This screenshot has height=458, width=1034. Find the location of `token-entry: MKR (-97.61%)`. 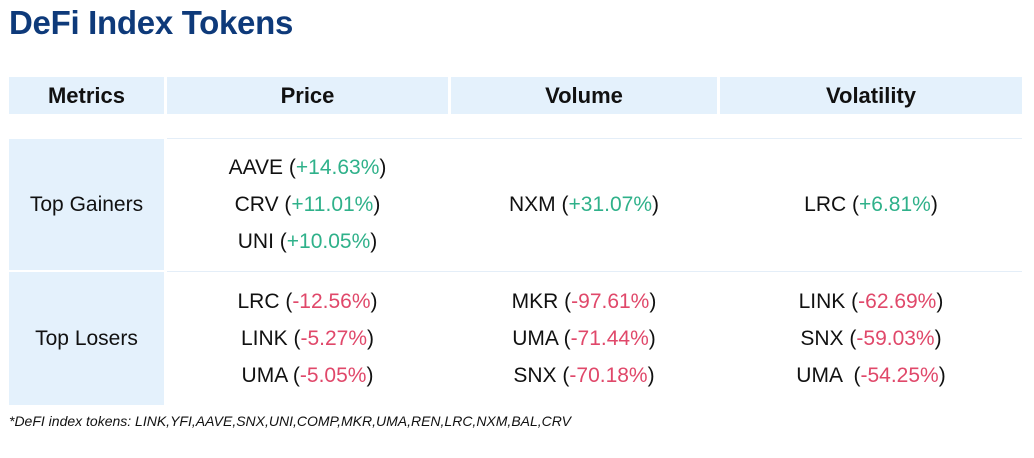

token-entry: MKR (-97.61%) is located at coordinates (584, 301).